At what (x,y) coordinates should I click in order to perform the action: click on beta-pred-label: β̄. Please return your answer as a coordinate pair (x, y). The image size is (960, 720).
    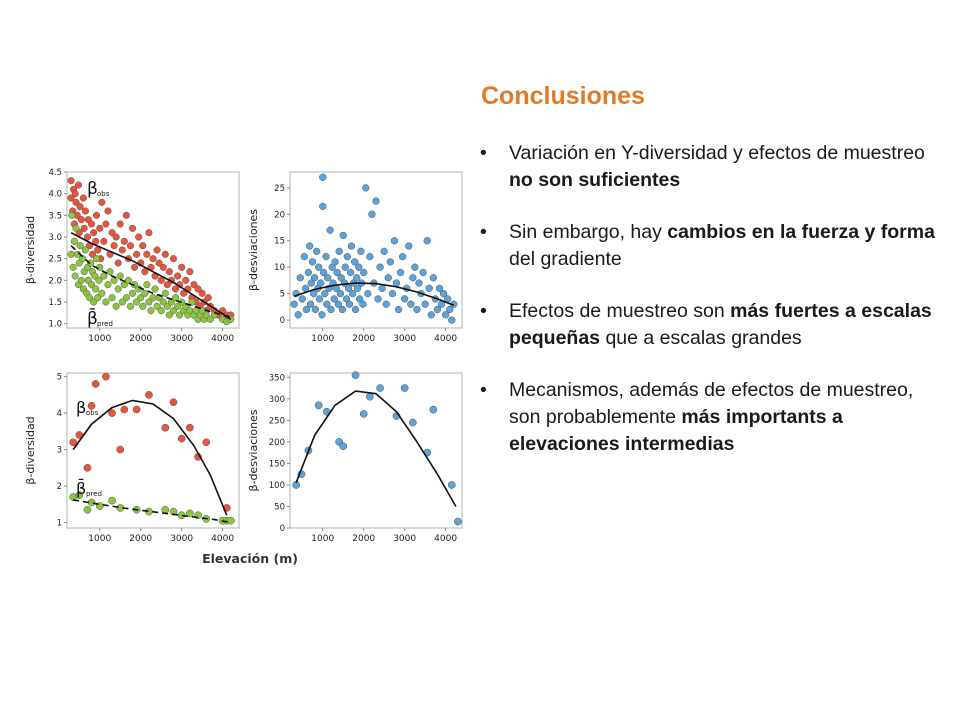
    Looking at the image, I should click on (92, 318).